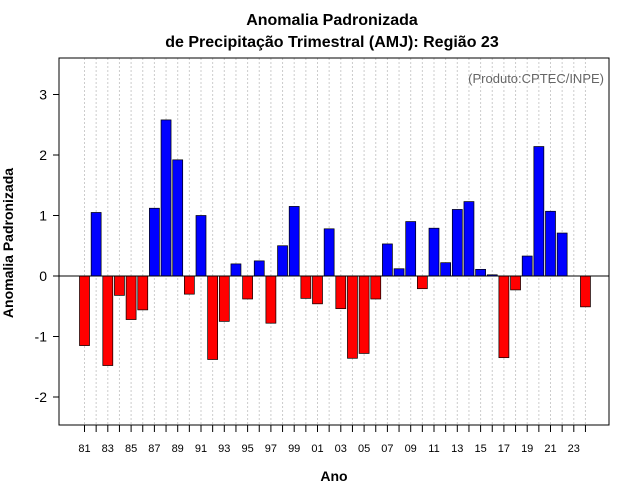 The height and width of the screenshot is (500, 640). What do you see at coordinates (247, 449) in the screenshot?
I see `xtick-label: 95` at bounding box center [247, 449].